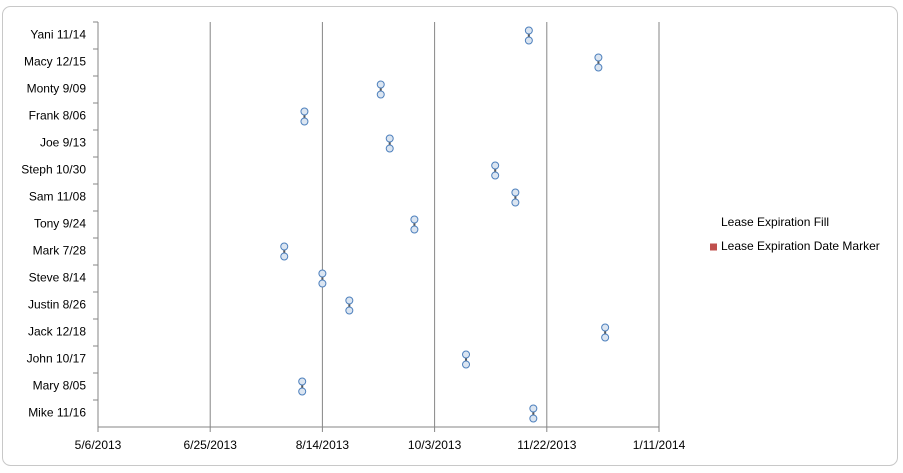 The width and height of the screenshot is (903, 473). I want to click on x-tick-label: 6/25/2013, so click(211, 445).